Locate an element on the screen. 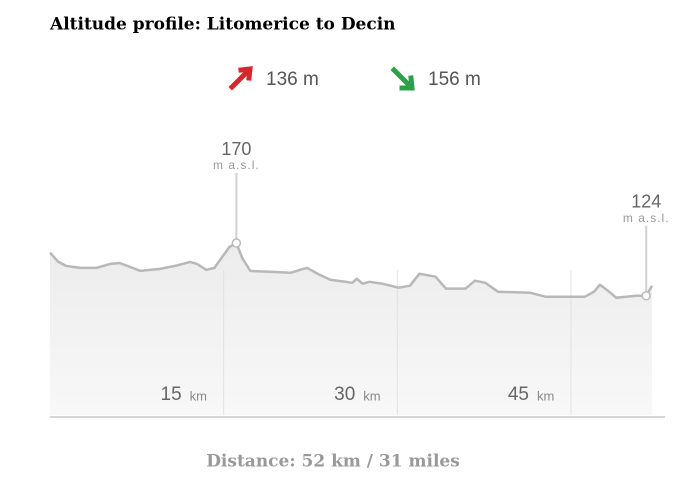 The height and width of the screenshot is (500, 700). altitude-line is located at coordinates (351, 270).